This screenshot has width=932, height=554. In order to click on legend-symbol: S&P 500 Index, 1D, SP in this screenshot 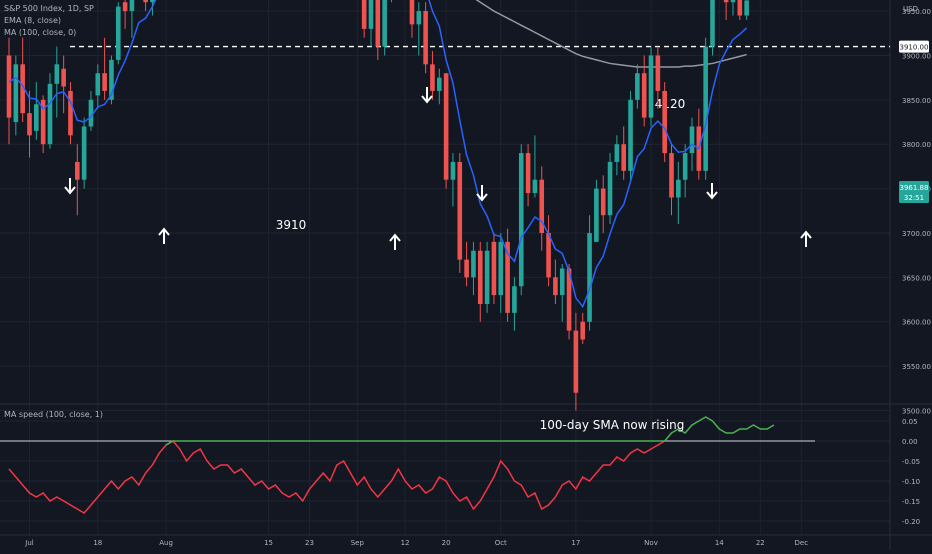, I will do `click(49, 8)`.